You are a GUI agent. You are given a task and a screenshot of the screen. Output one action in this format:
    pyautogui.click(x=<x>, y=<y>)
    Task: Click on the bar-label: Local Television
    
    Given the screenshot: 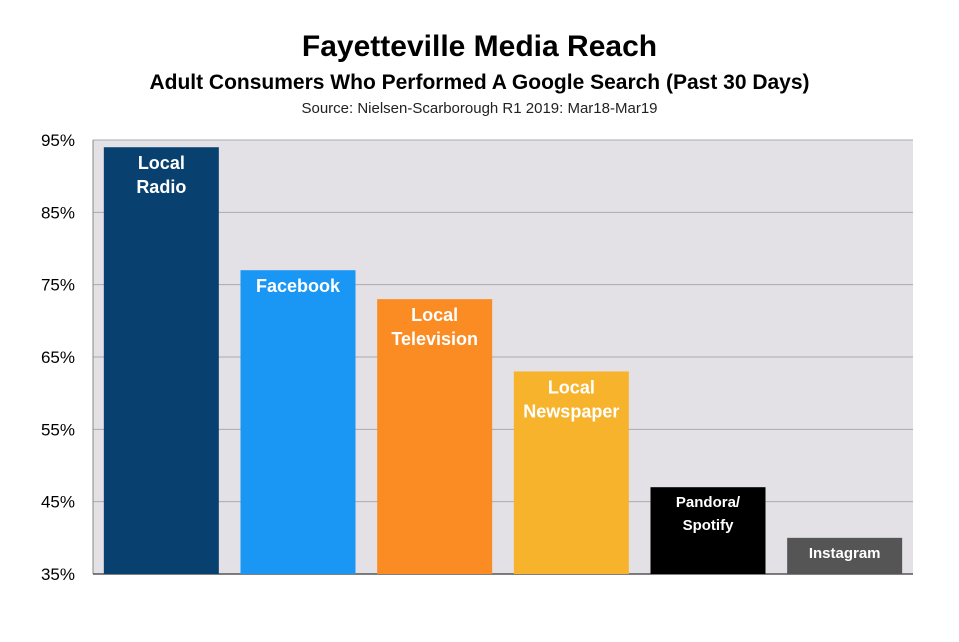 What is the action you would take?
    pyautogui.click(x=434, y=327)
    